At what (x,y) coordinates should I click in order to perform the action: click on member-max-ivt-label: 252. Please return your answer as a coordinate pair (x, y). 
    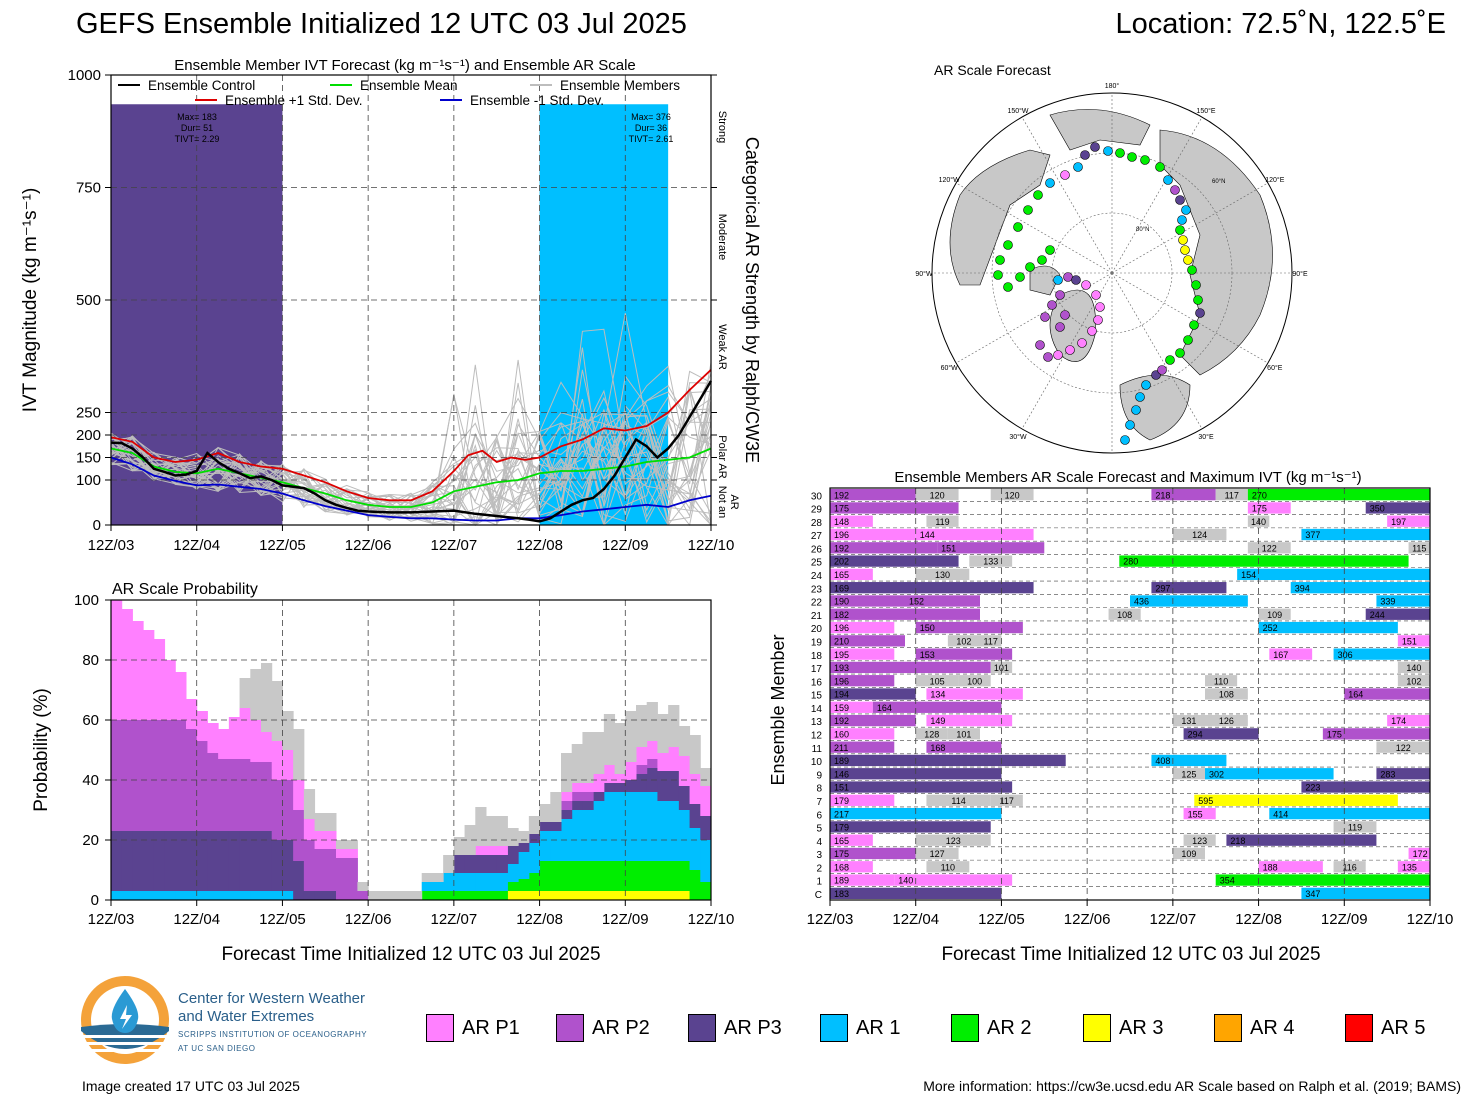
    Looking at the image, I should click on (1270, 628).